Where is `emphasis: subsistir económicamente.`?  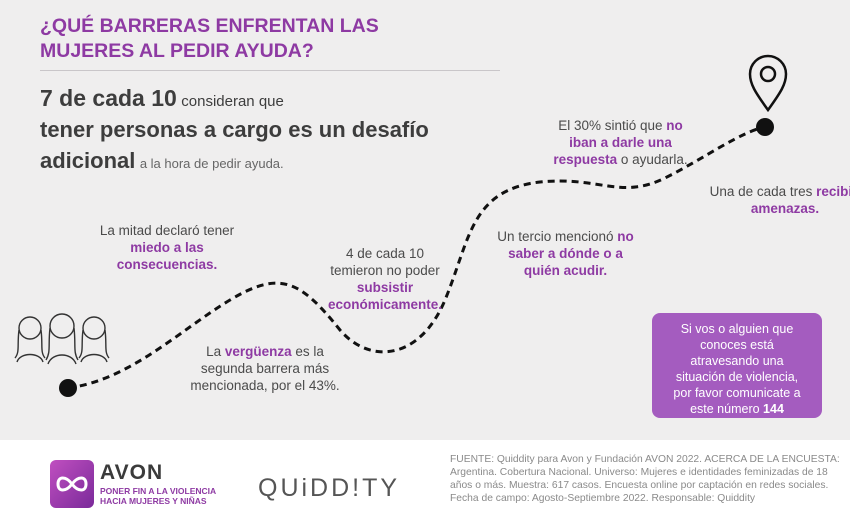 emphasis: subsistir económicamente. is located at coordinates (385, 296).